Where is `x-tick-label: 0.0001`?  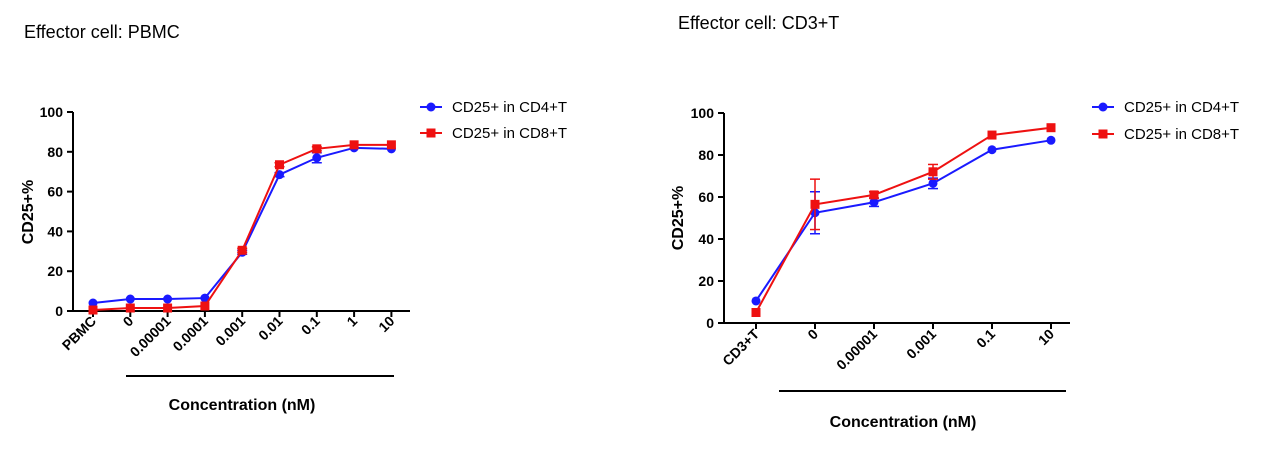
x-tick-label: 0.0001 is located at coordinates (190, 334).